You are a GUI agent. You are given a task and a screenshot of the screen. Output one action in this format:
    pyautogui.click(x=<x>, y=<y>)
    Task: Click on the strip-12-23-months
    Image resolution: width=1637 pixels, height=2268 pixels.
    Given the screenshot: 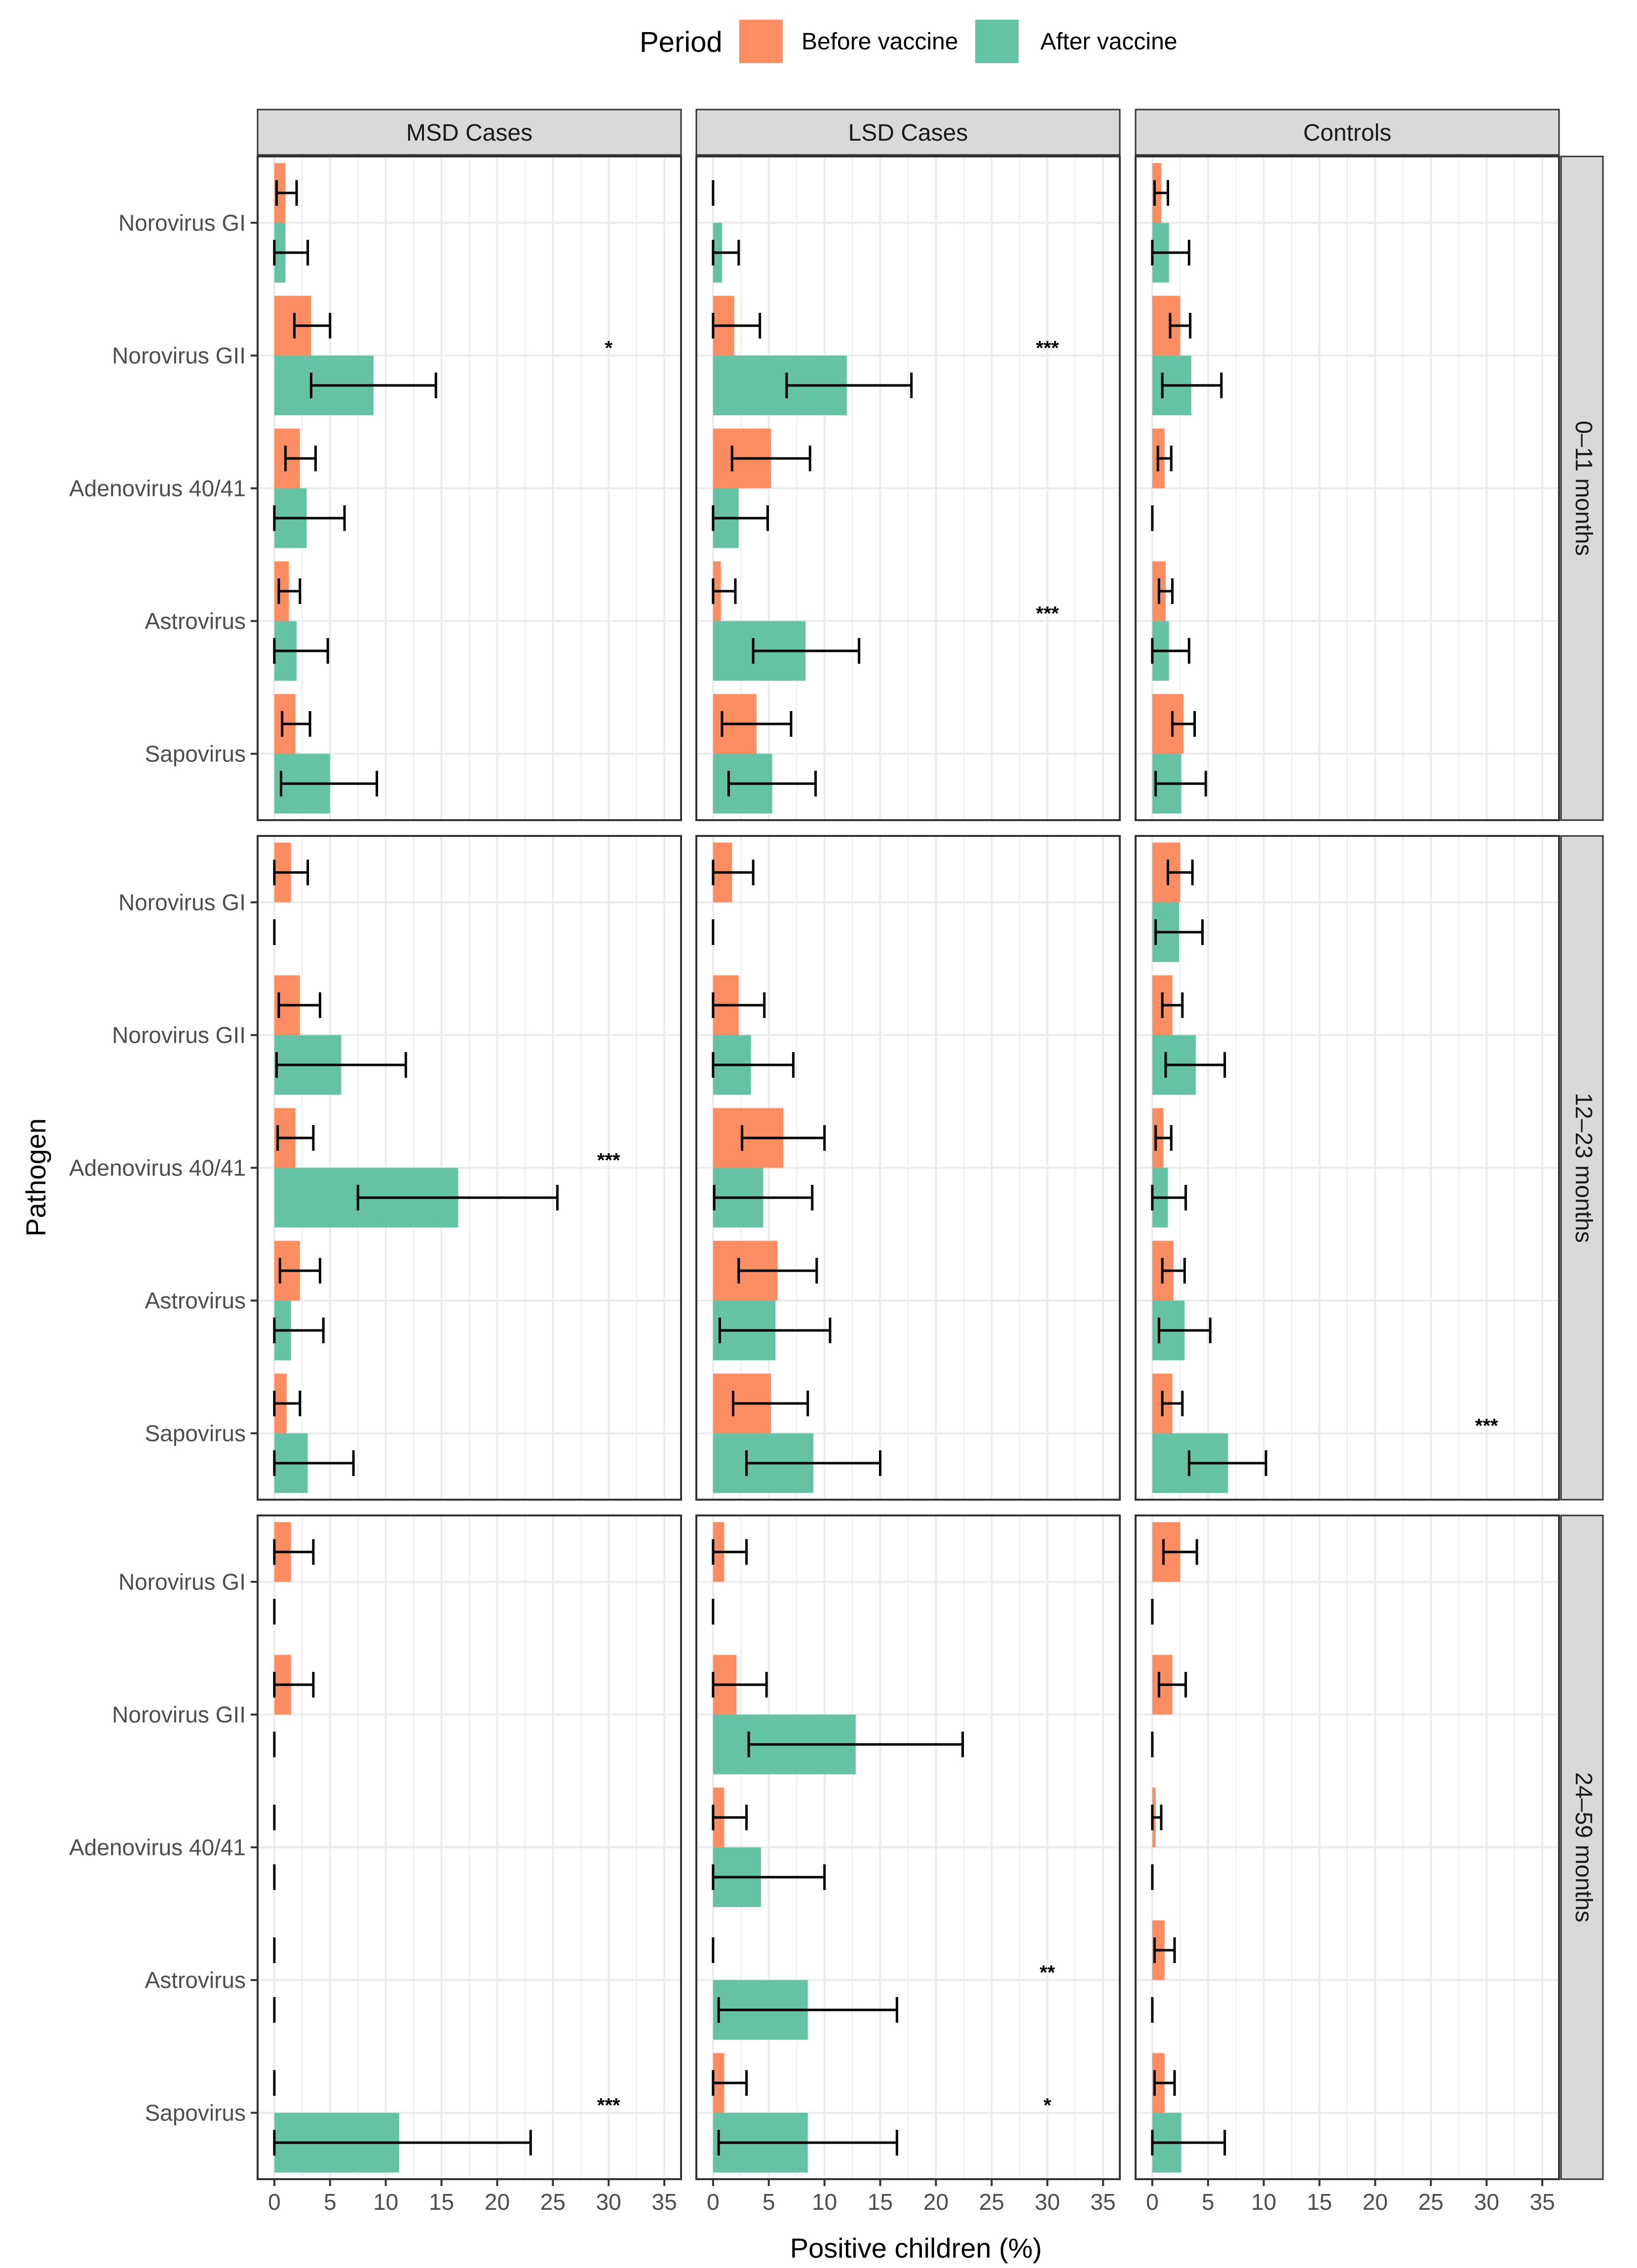 What is the action you would take?
    pyautogui.click(x=1582, y=1168)
    